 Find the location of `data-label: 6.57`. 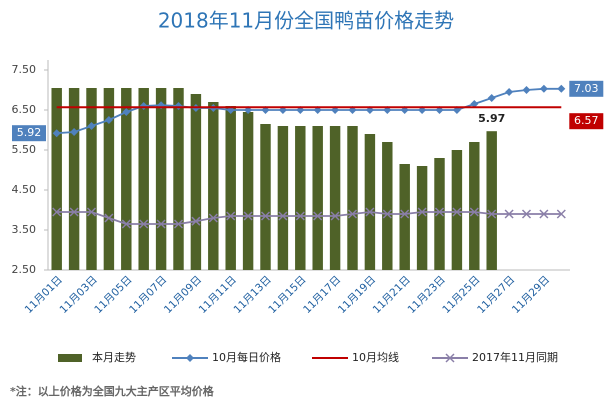

data-label: 6.57 is located at coordinates (586, 120).